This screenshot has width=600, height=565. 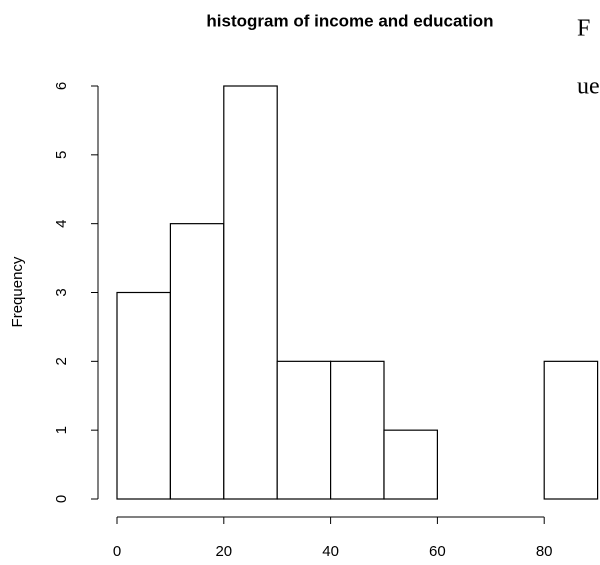 What do you see at coordinates (437, 551) in the screenshot?
I see `x-tick-label: 60` at bounding box center [437, 551].